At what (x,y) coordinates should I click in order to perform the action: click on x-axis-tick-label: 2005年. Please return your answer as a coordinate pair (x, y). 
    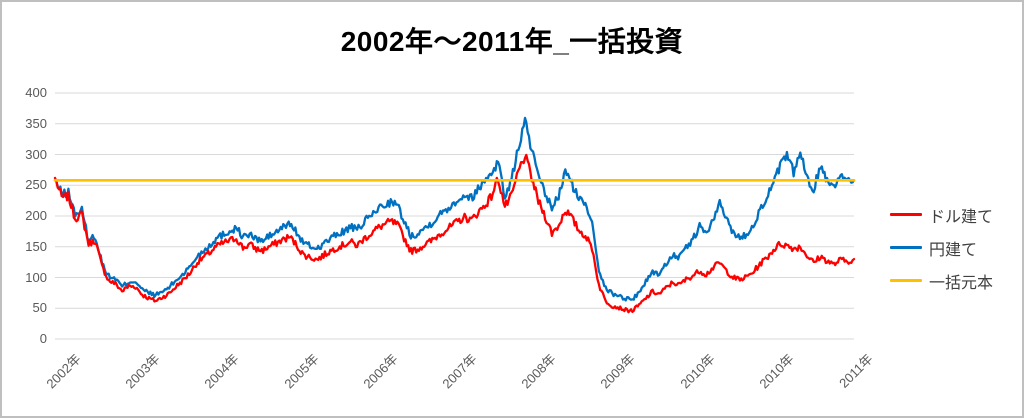
    Looking at the image, I should click on (301, 371).